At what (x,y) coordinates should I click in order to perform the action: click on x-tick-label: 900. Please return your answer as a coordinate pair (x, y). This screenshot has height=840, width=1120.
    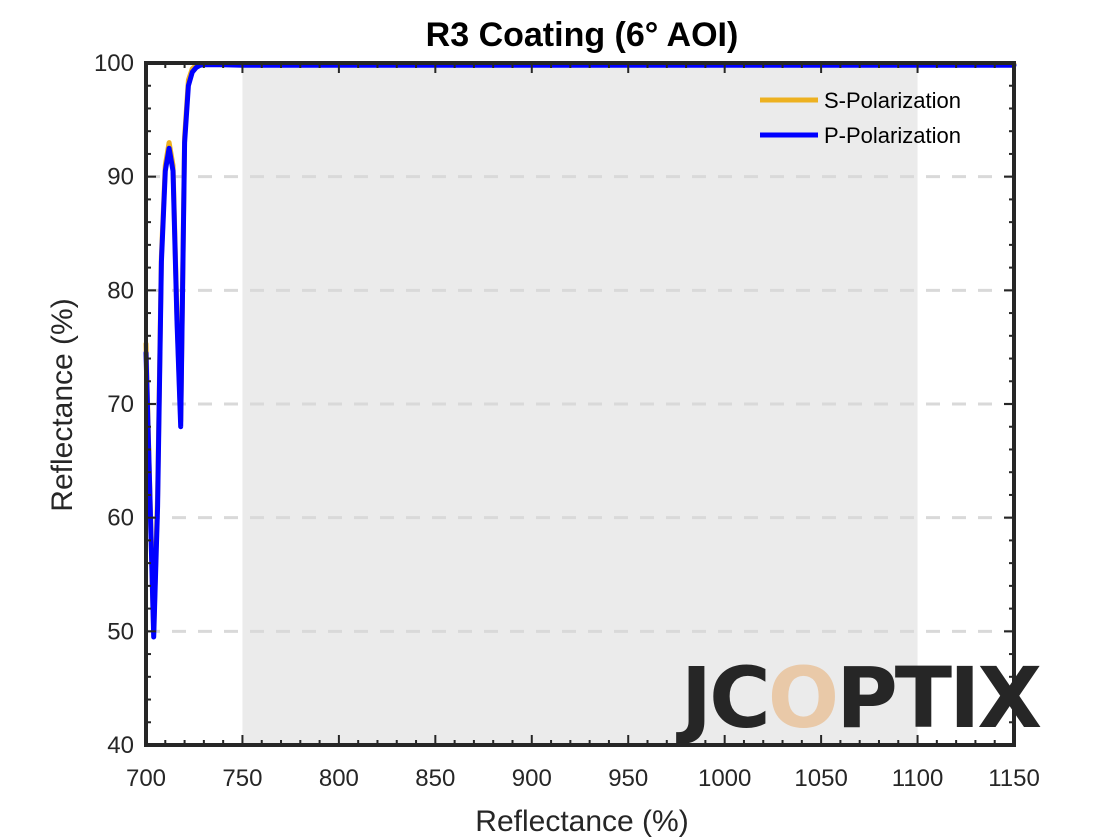
    Looking at the image, I should click on (532, 778).